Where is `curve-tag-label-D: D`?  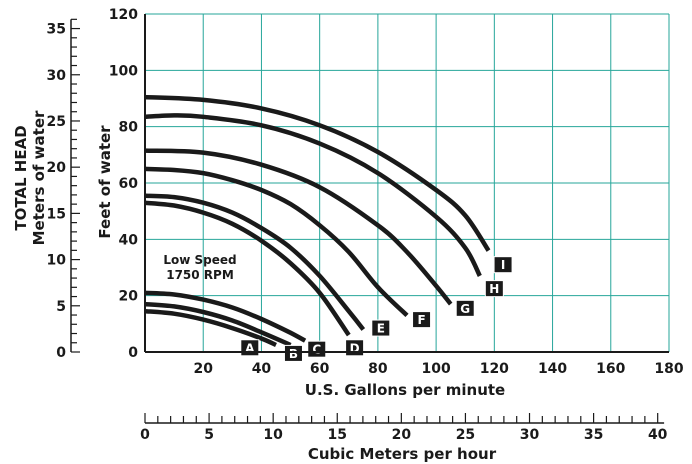
curve-tag-label-D: D is located at coordinates (355, 348).